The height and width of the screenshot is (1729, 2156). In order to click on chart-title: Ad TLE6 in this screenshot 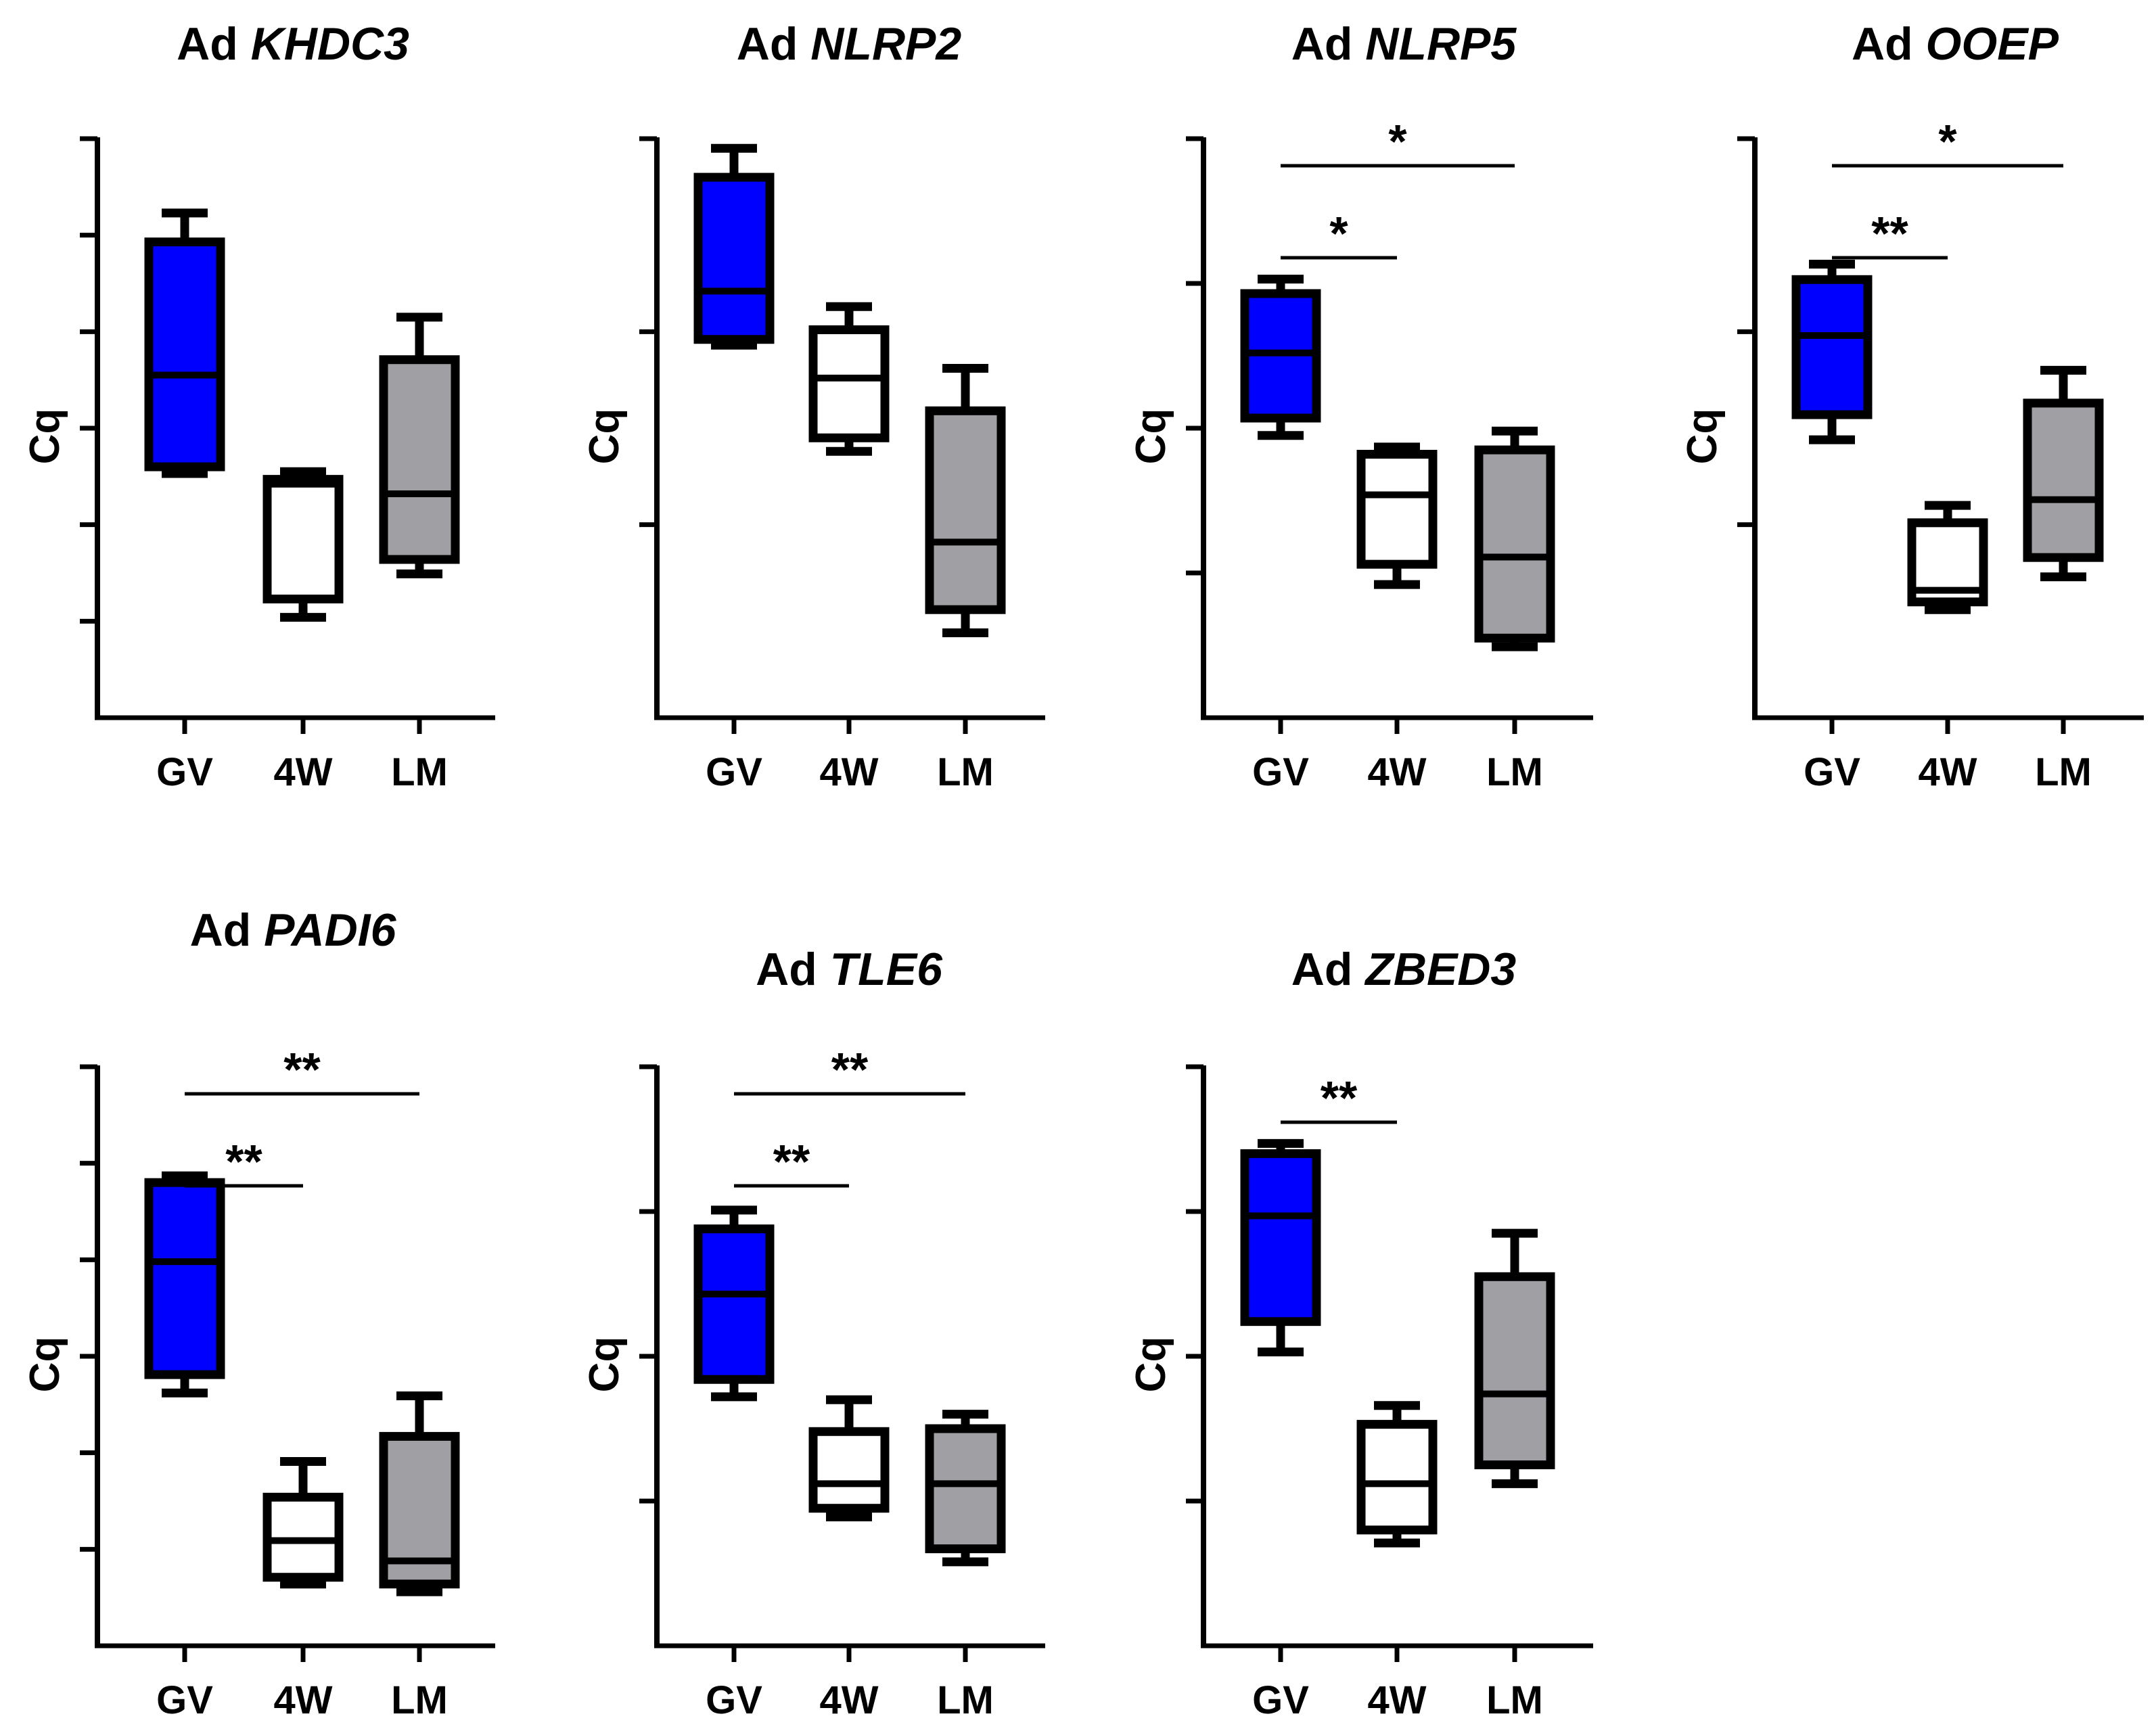, I will do `click(850, 970)`.